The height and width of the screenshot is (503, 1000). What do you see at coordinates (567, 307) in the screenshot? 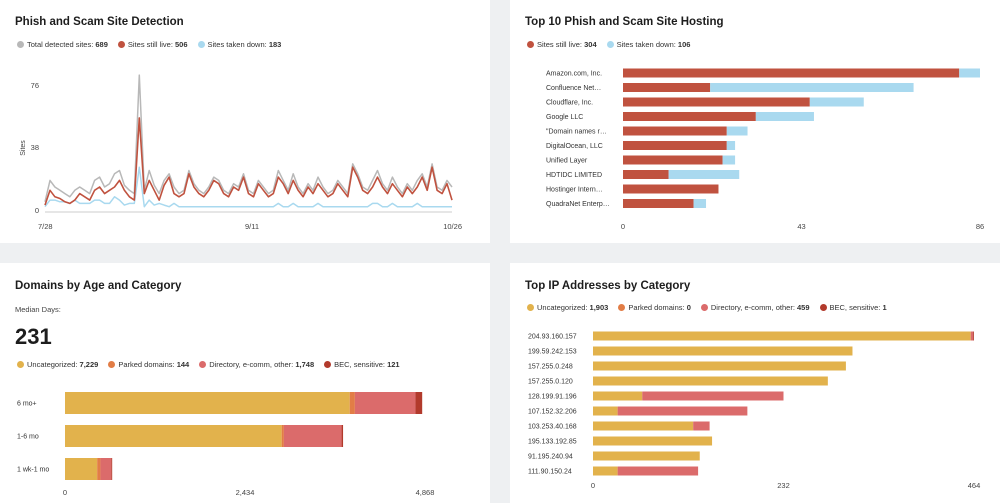
I see `legend-item: Uncategorized: 1,903` at bounding box center [567, 307].